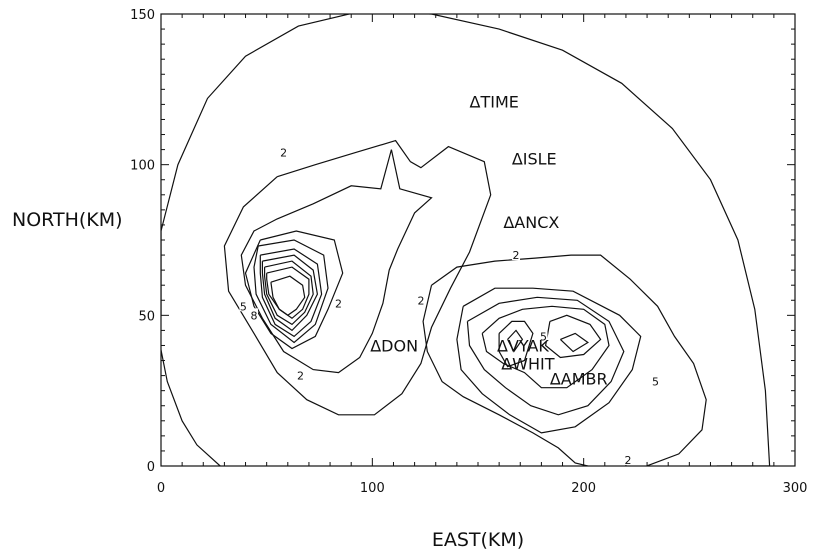 This screenshot has height=550, width=815. I want to click on contour-label: 8, so click(253, 315).